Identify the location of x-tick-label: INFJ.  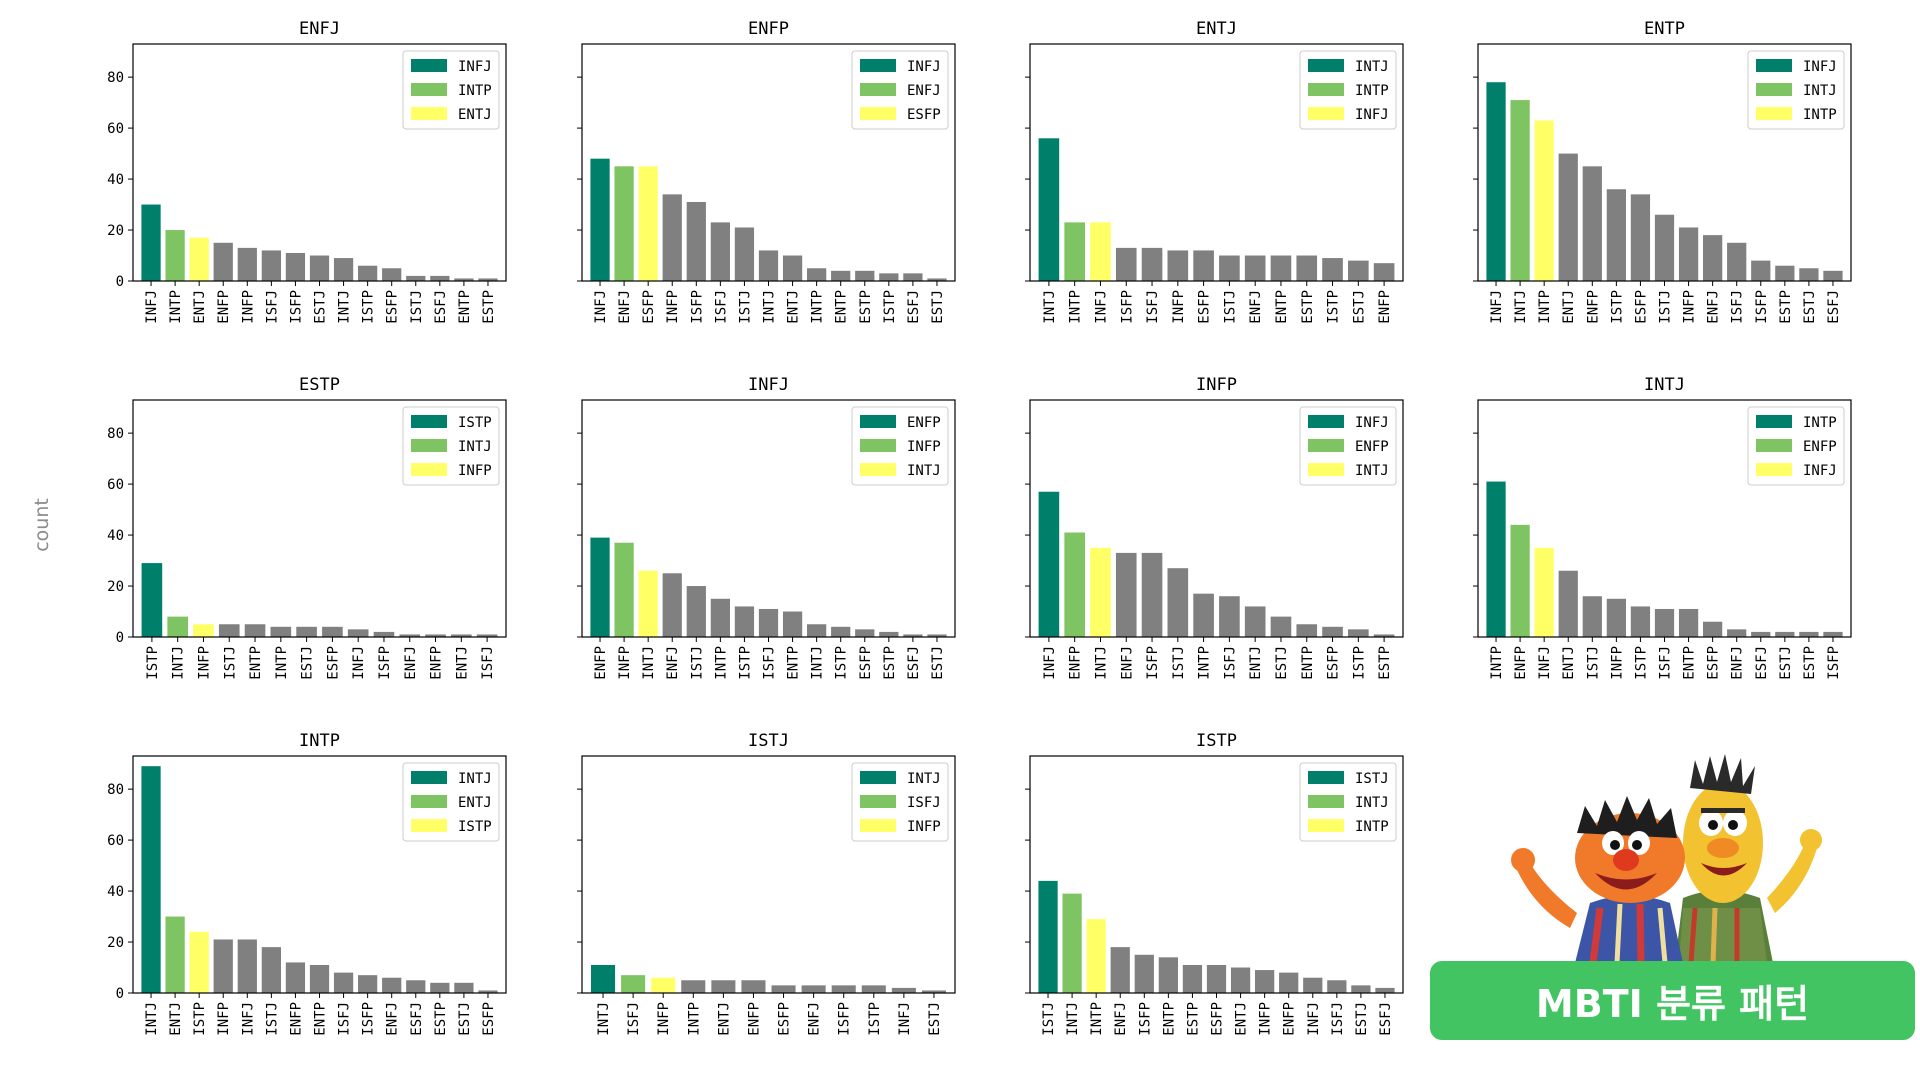
(1314, 1019).